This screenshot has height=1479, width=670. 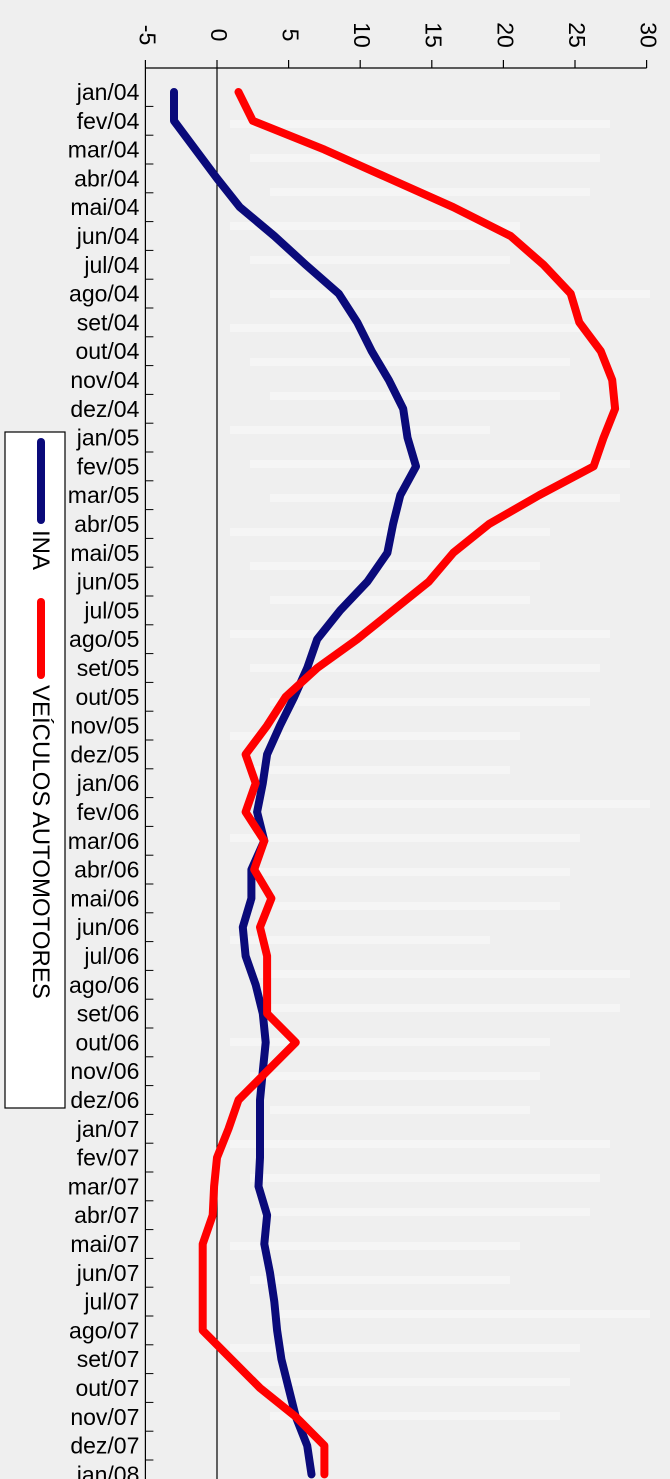 What do you see at coordinates (104, 553) in the screenshot?
I see `category-tick-label: mai/05` at bounding box center [104, 553].